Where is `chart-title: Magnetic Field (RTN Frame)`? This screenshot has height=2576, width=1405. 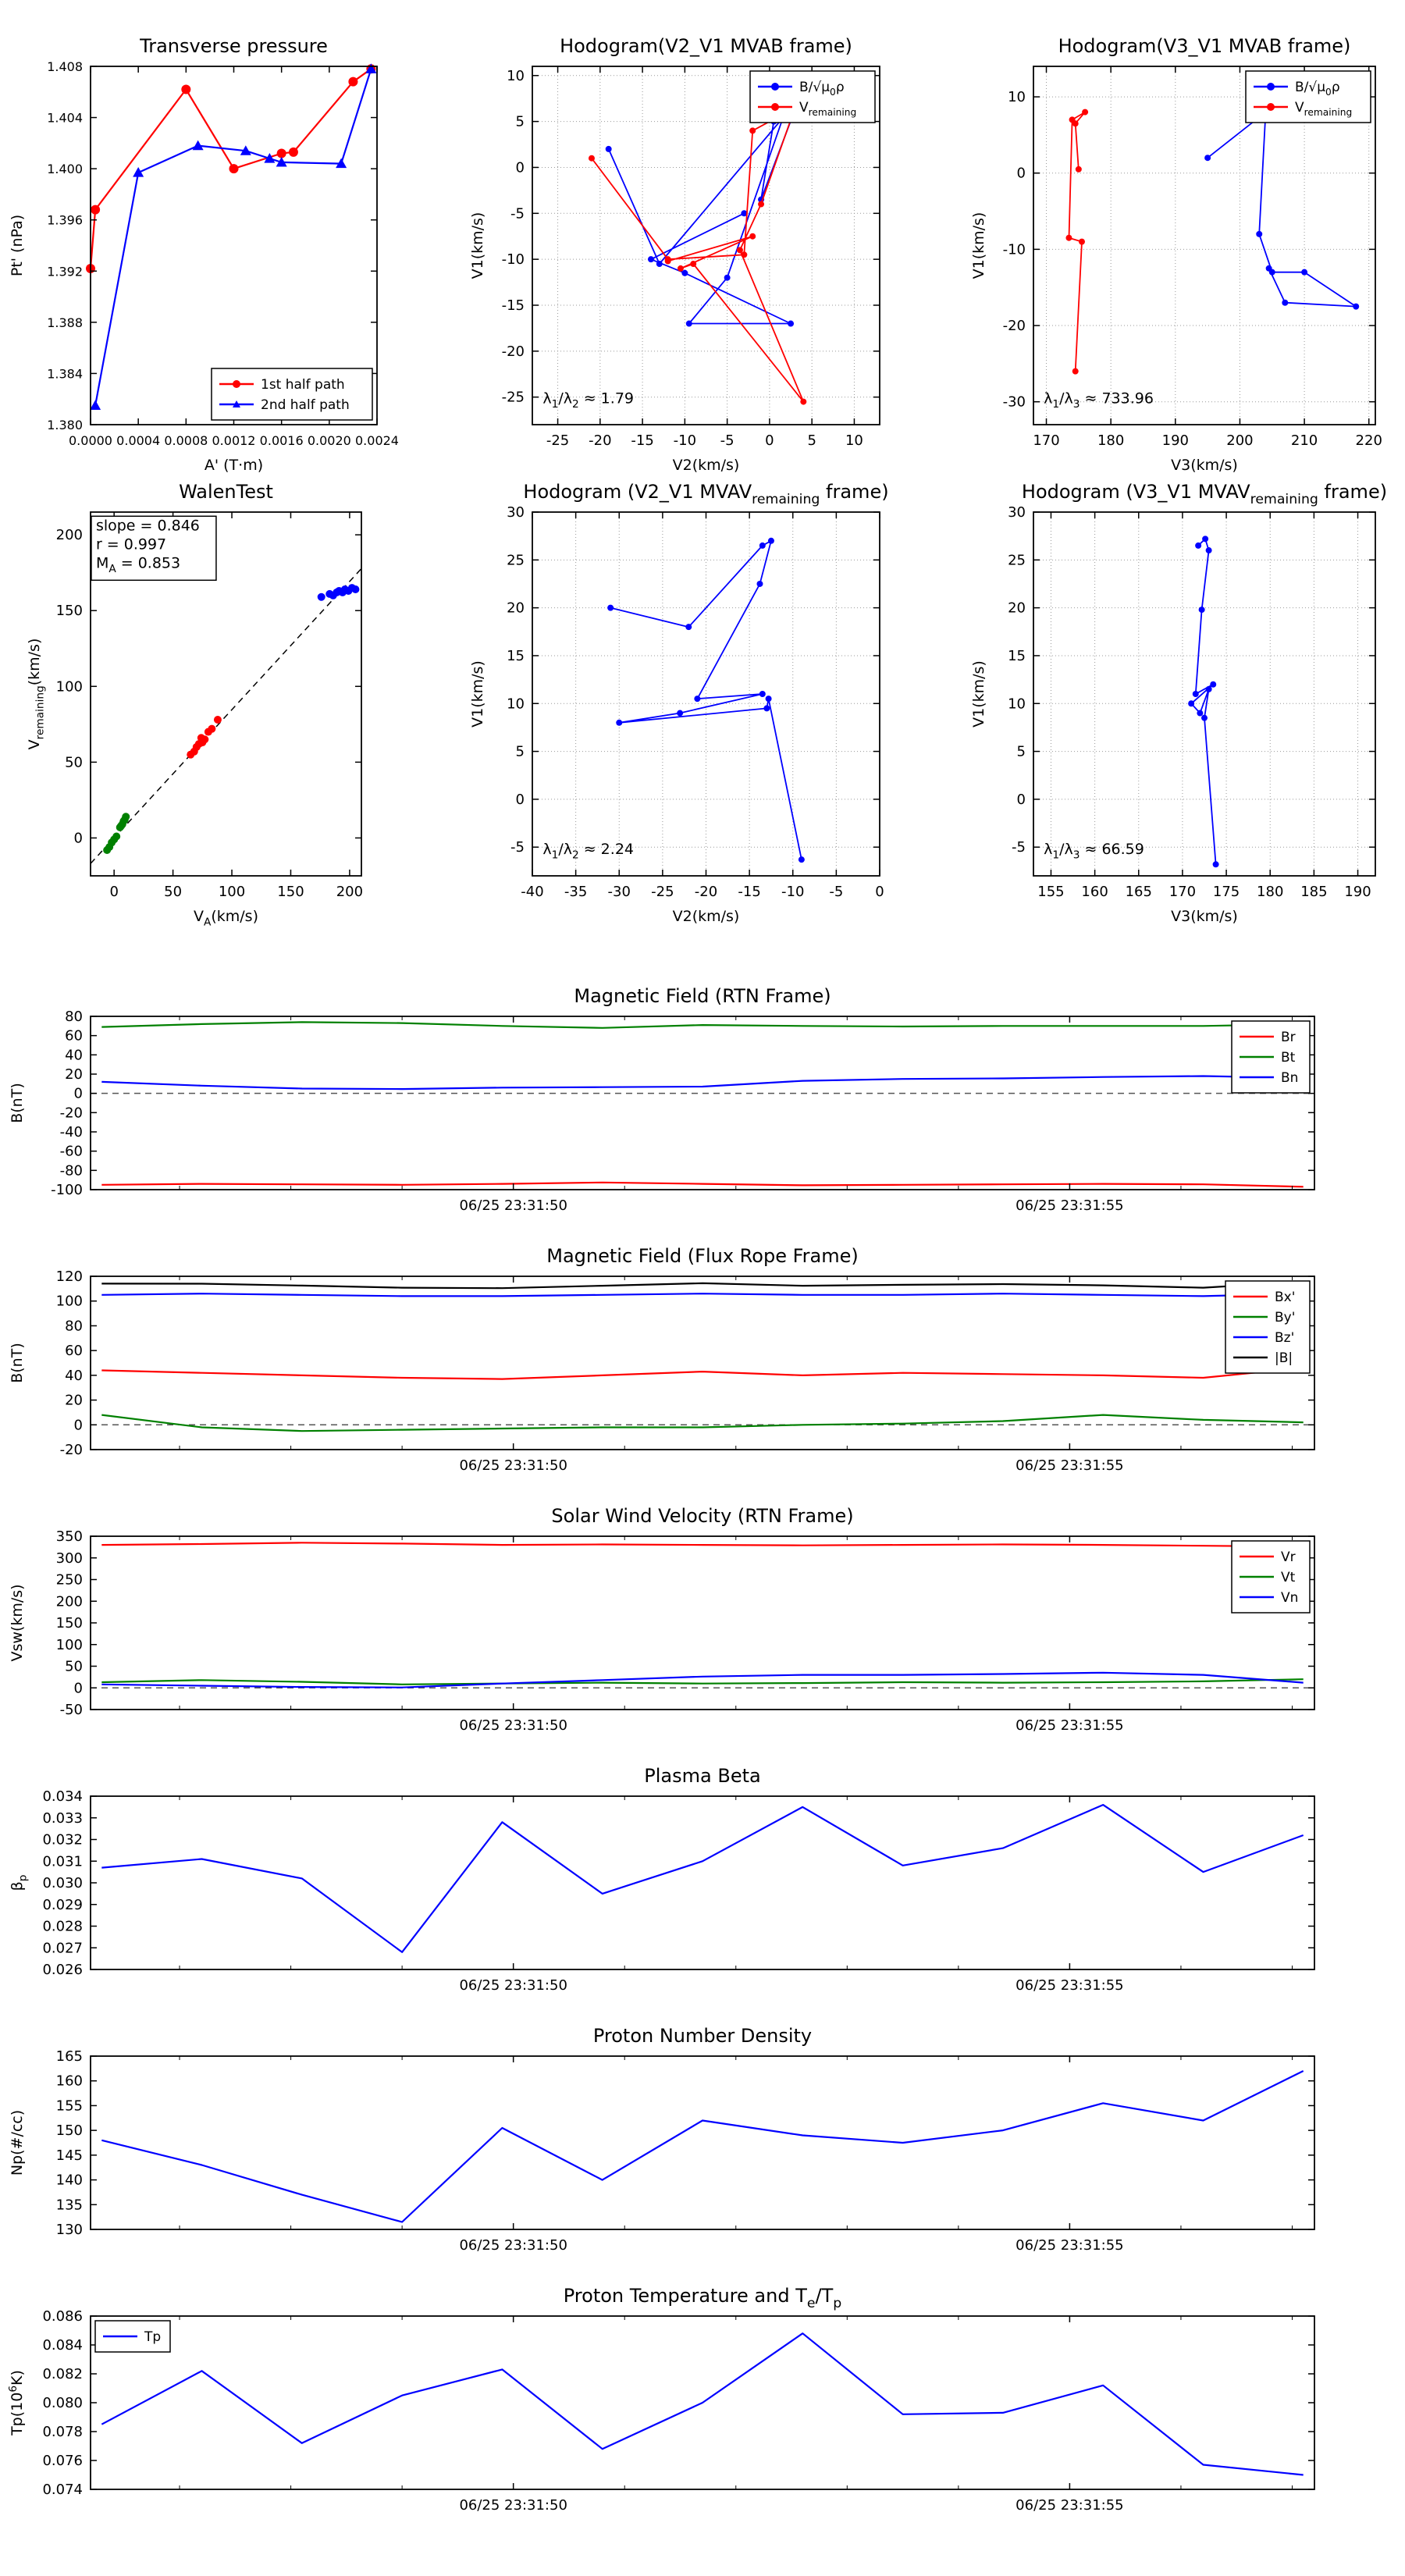 chart-title: Magnetic Field (RTN Frame) is located at coordinates (703, 996).